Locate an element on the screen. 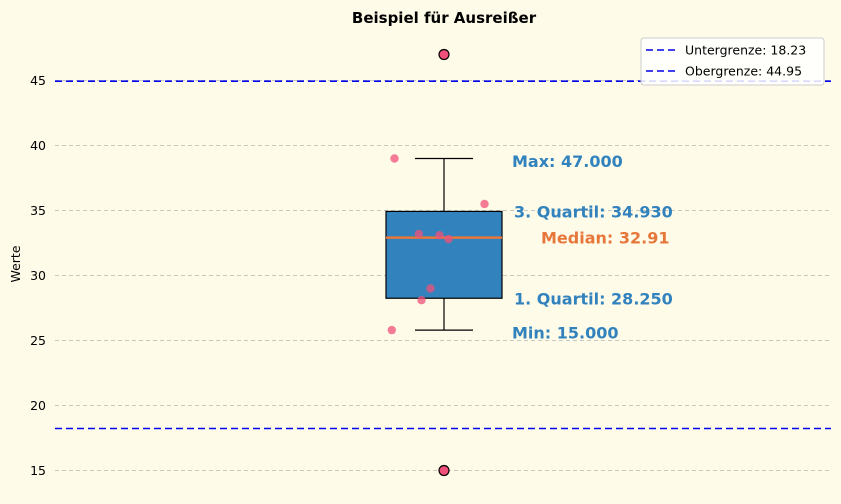  y-tick-label: 20 is located at coordinates (38, 405).